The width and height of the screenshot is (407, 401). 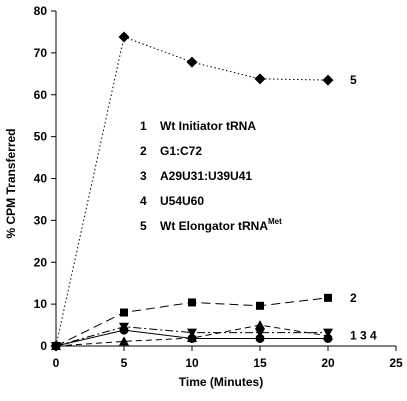 I want to click on legend-number: 2, so click(x=143, y=151).